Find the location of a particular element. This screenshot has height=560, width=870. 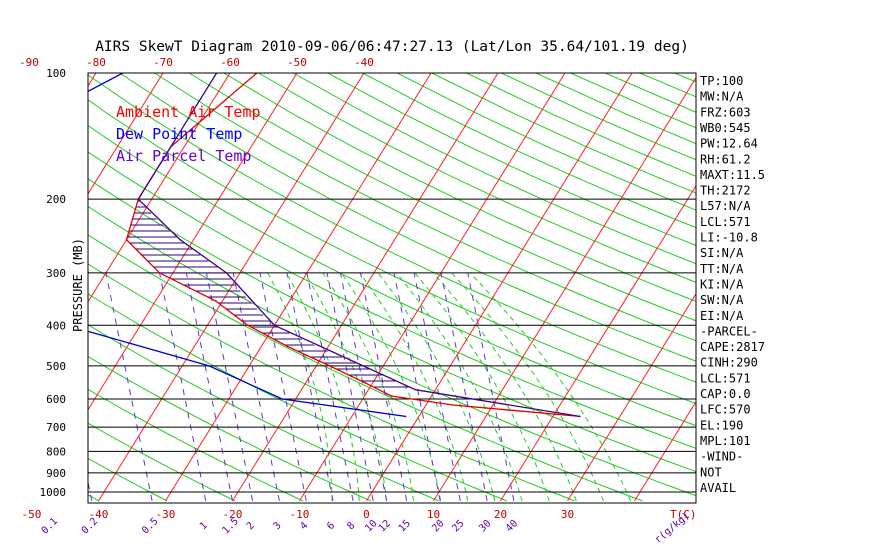

pressure-tick-label: 300 is located at coordinates (56, 273).